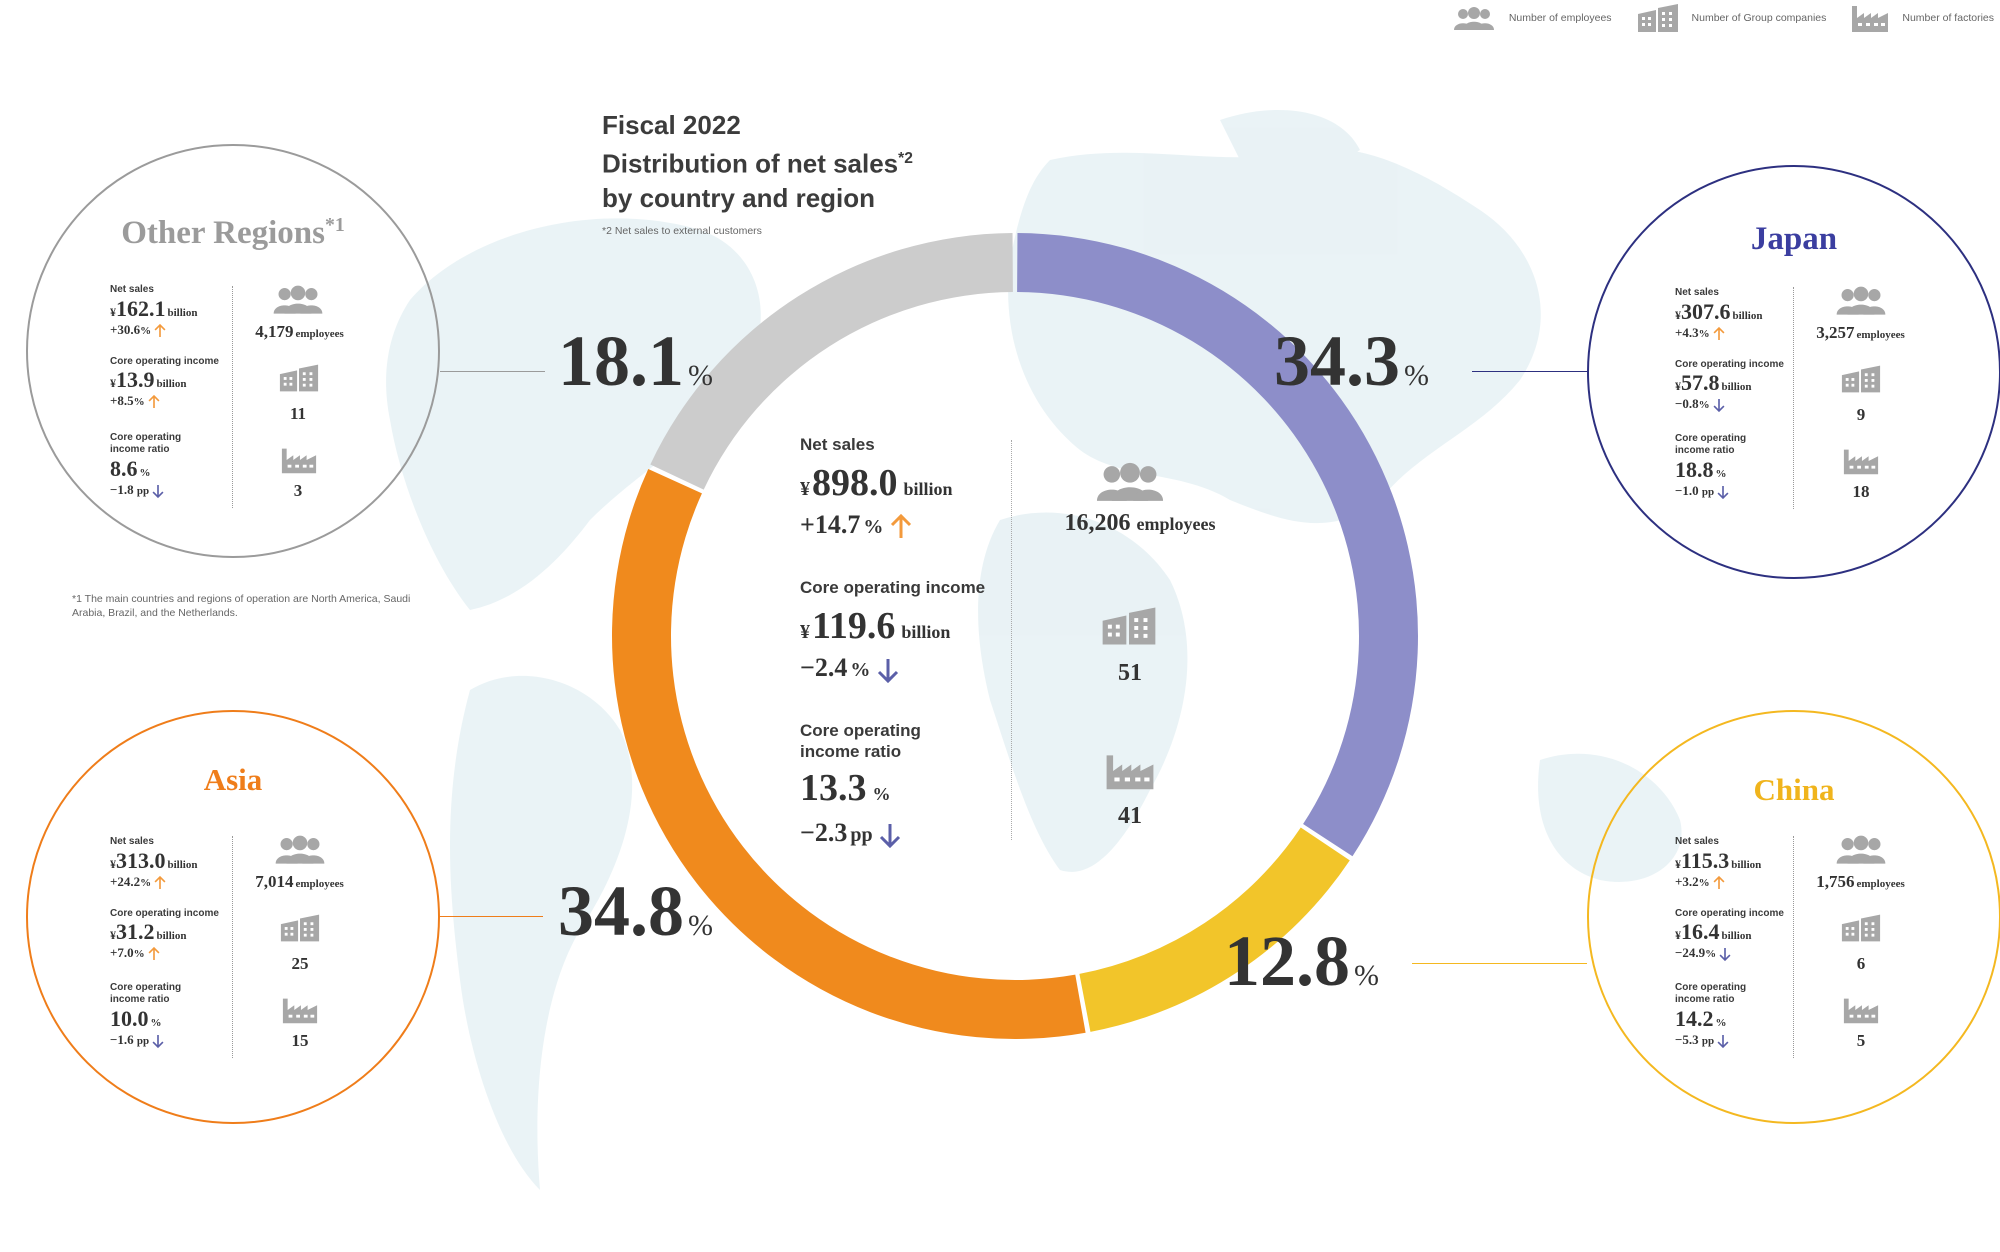  I want to click on china-coi-label: Core operating income, so click(1729, 913).